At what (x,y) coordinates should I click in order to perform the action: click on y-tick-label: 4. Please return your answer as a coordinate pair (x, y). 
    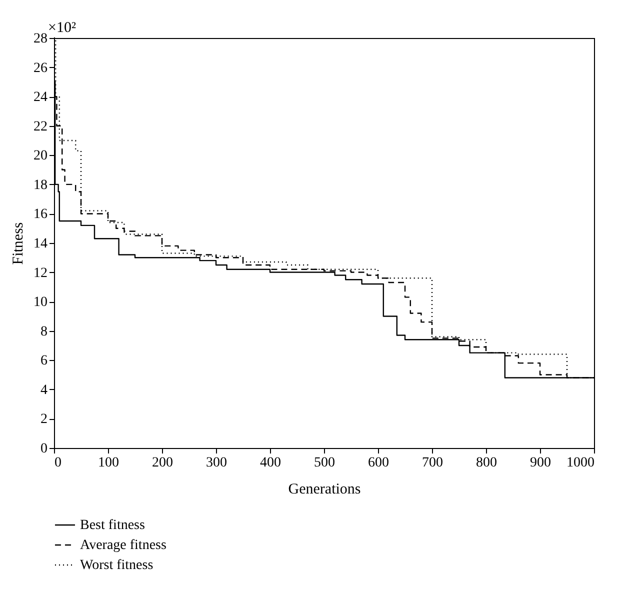
    Looking at the image, I should click on (44, 390).